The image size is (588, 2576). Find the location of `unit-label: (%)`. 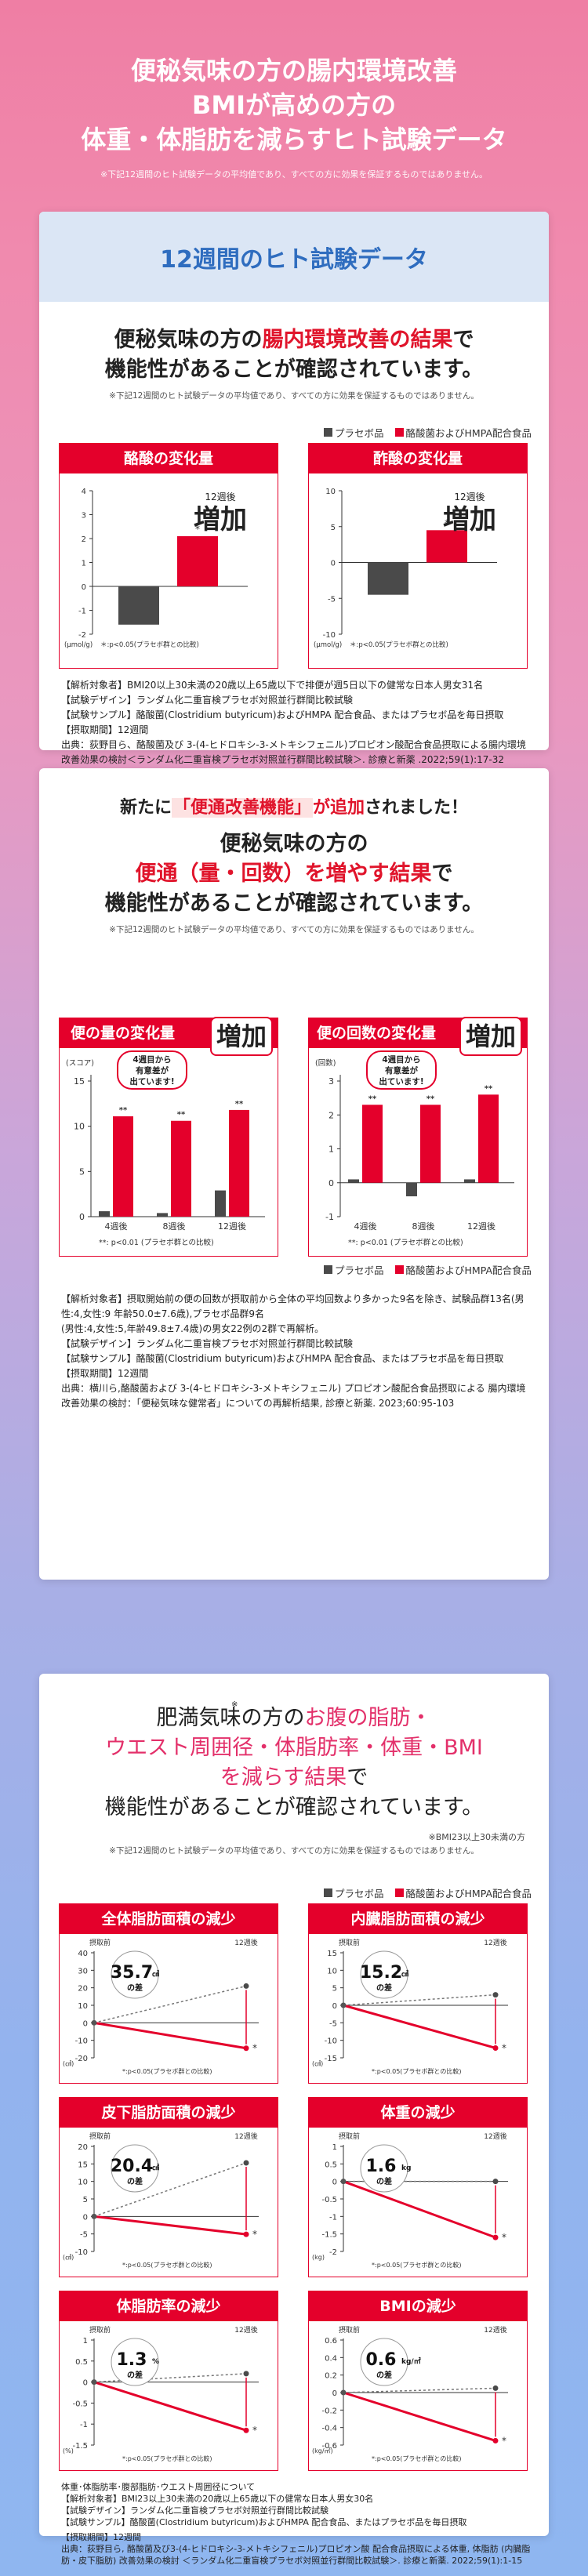

unit-label: (%) is located at coordinates (68, 2450).